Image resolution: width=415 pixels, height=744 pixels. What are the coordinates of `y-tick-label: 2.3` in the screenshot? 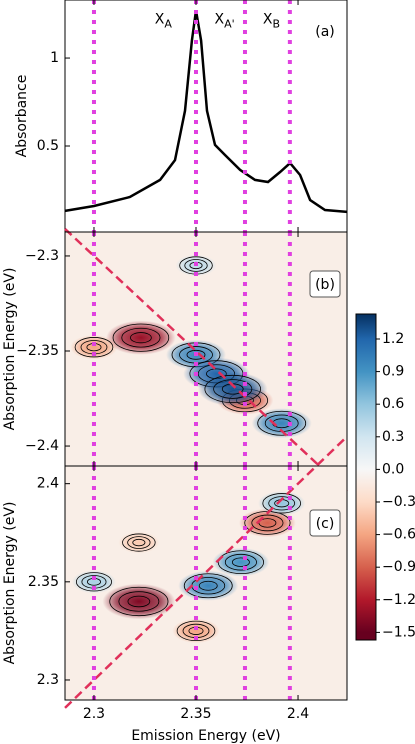 It's located at (48, 680).